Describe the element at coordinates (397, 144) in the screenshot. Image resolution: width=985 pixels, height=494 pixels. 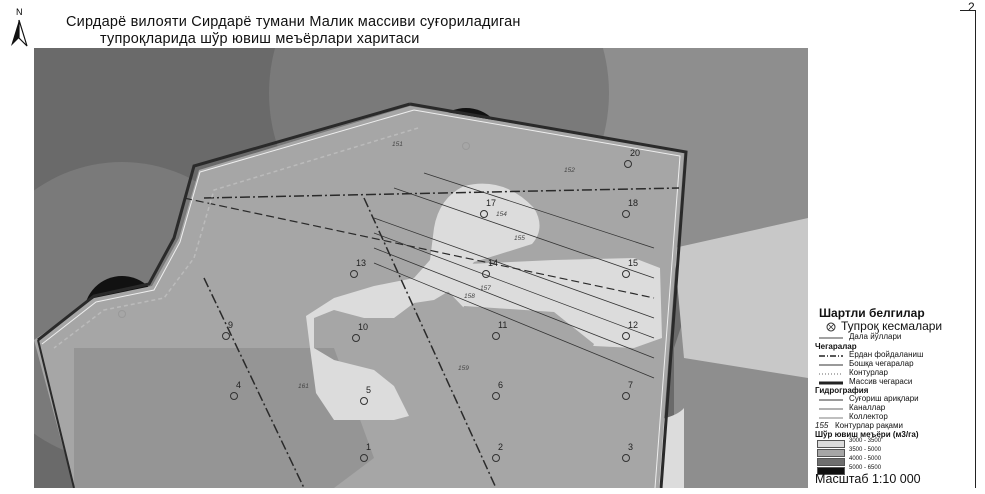
I see `contour-number-151: 151` at that location.